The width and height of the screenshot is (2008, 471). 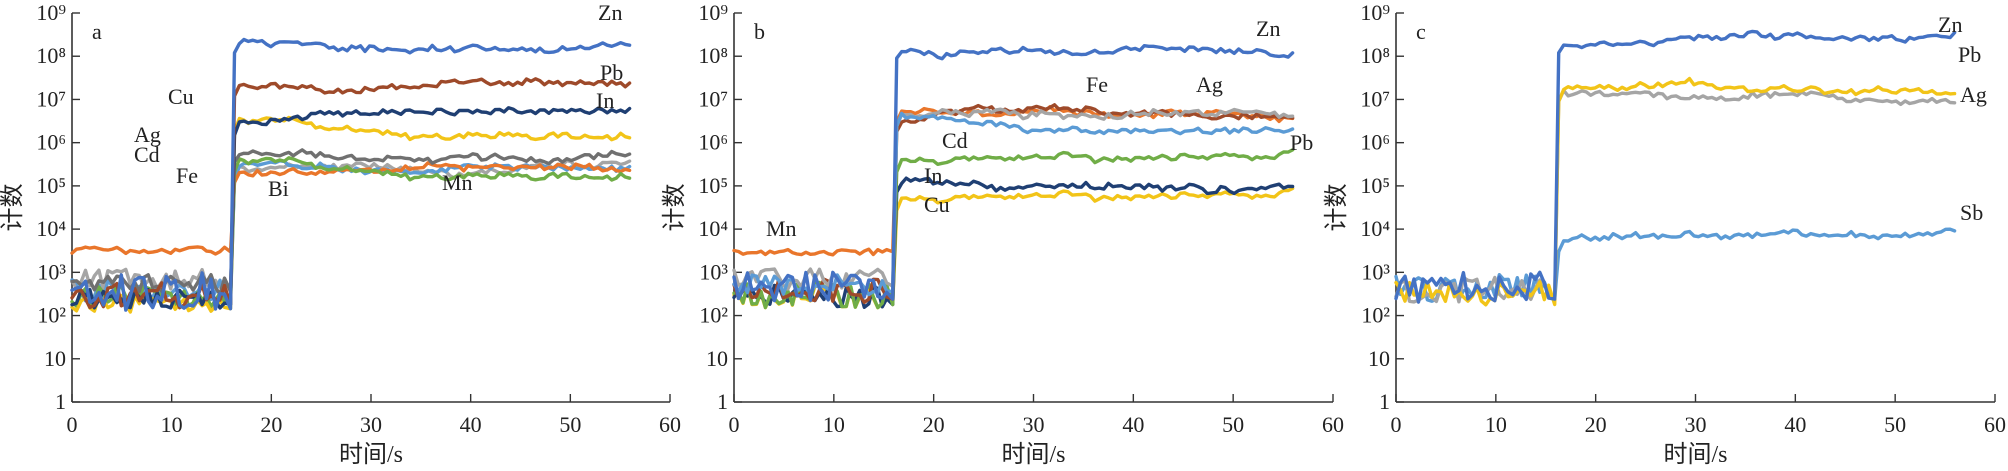 I want to click on panel-label: b, so click(x=759, y=31).